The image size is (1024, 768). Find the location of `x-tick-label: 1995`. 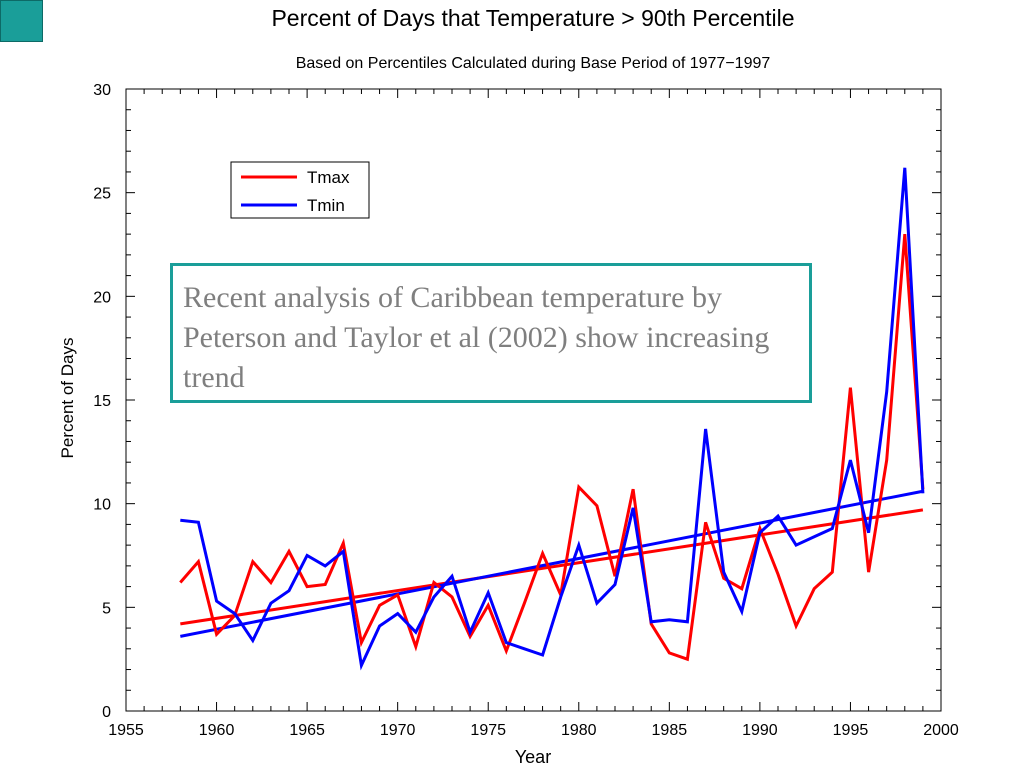

x-tick-label: 1995 is located at coordinates (851, 730).